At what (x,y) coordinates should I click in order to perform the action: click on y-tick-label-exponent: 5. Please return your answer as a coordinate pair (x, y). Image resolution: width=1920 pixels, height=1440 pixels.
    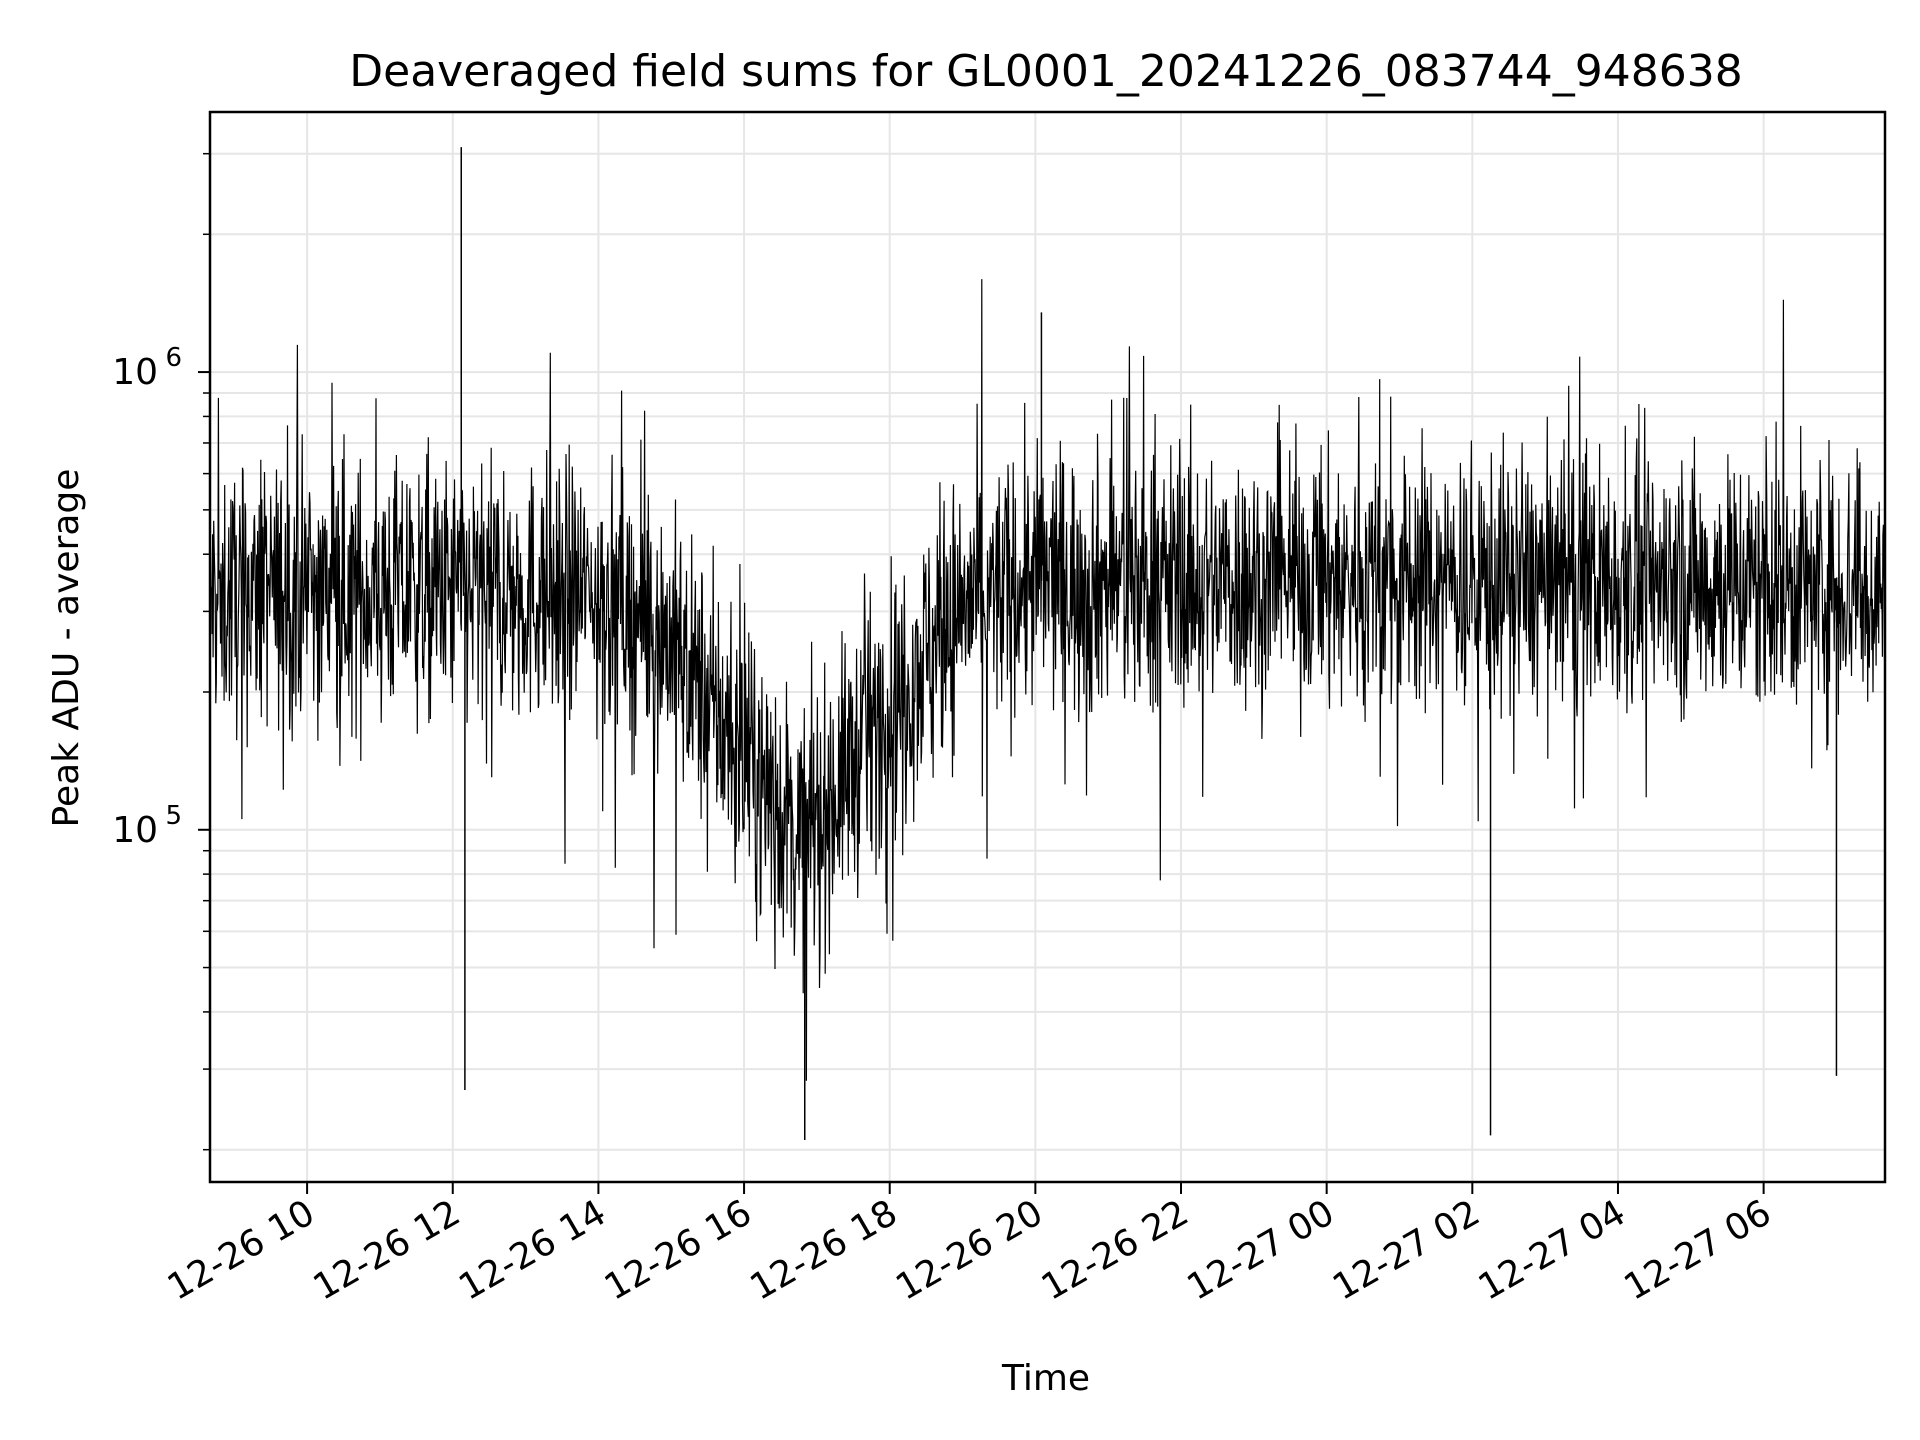
    Looking at the image, I should click on (173, 816).